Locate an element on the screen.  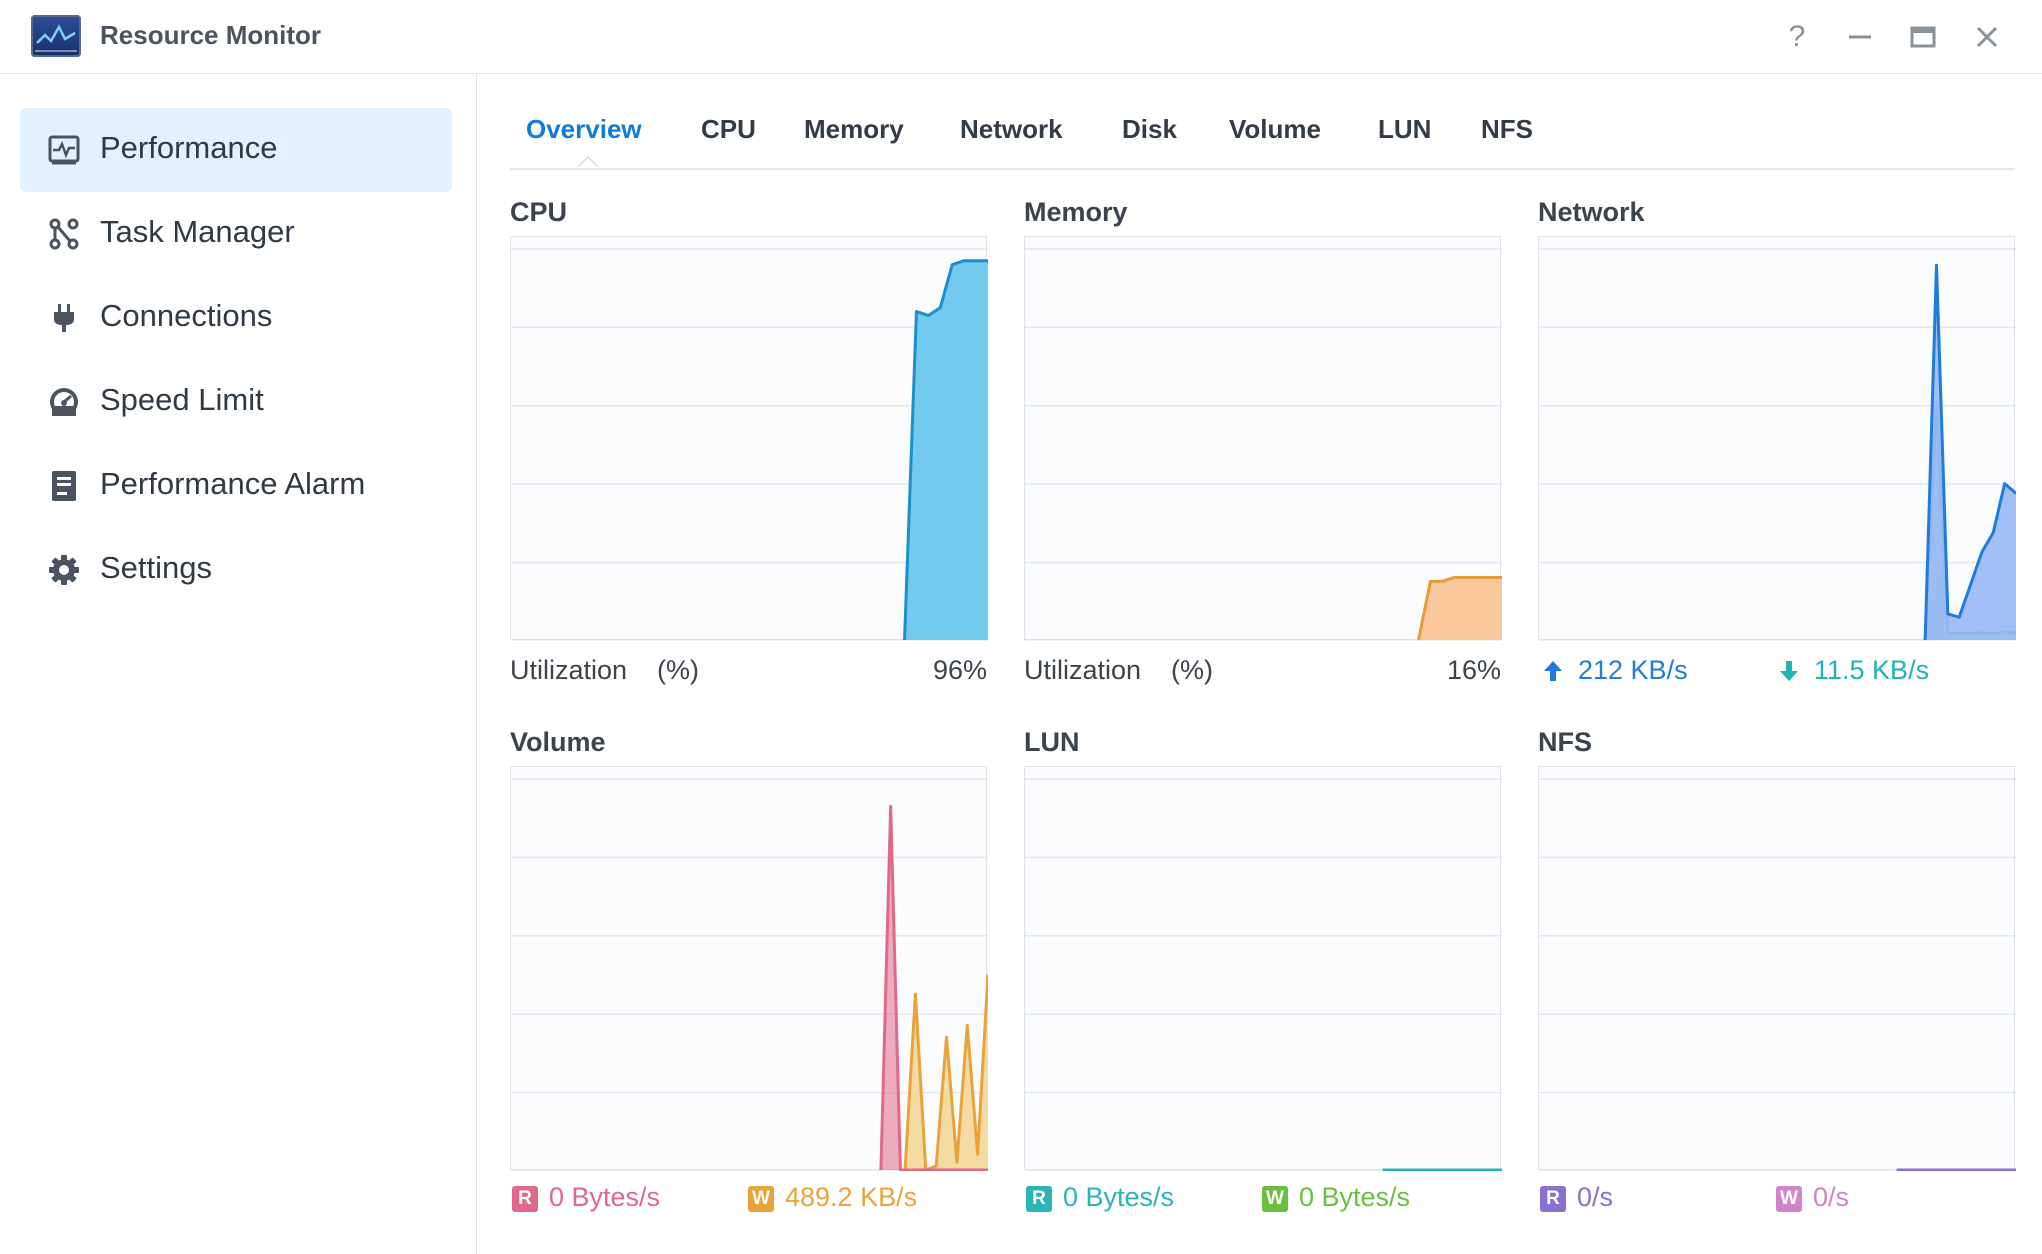
app-title: Resource Monitor is located at coordinates (211, 35).